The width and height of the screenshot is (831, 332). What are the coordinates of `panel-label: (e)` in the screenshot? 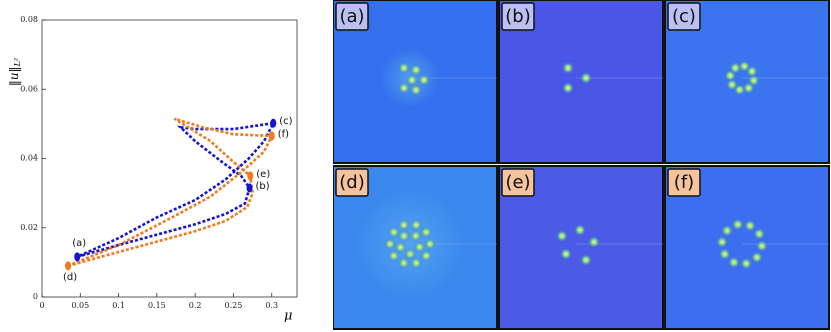 It's located at (517, 182).